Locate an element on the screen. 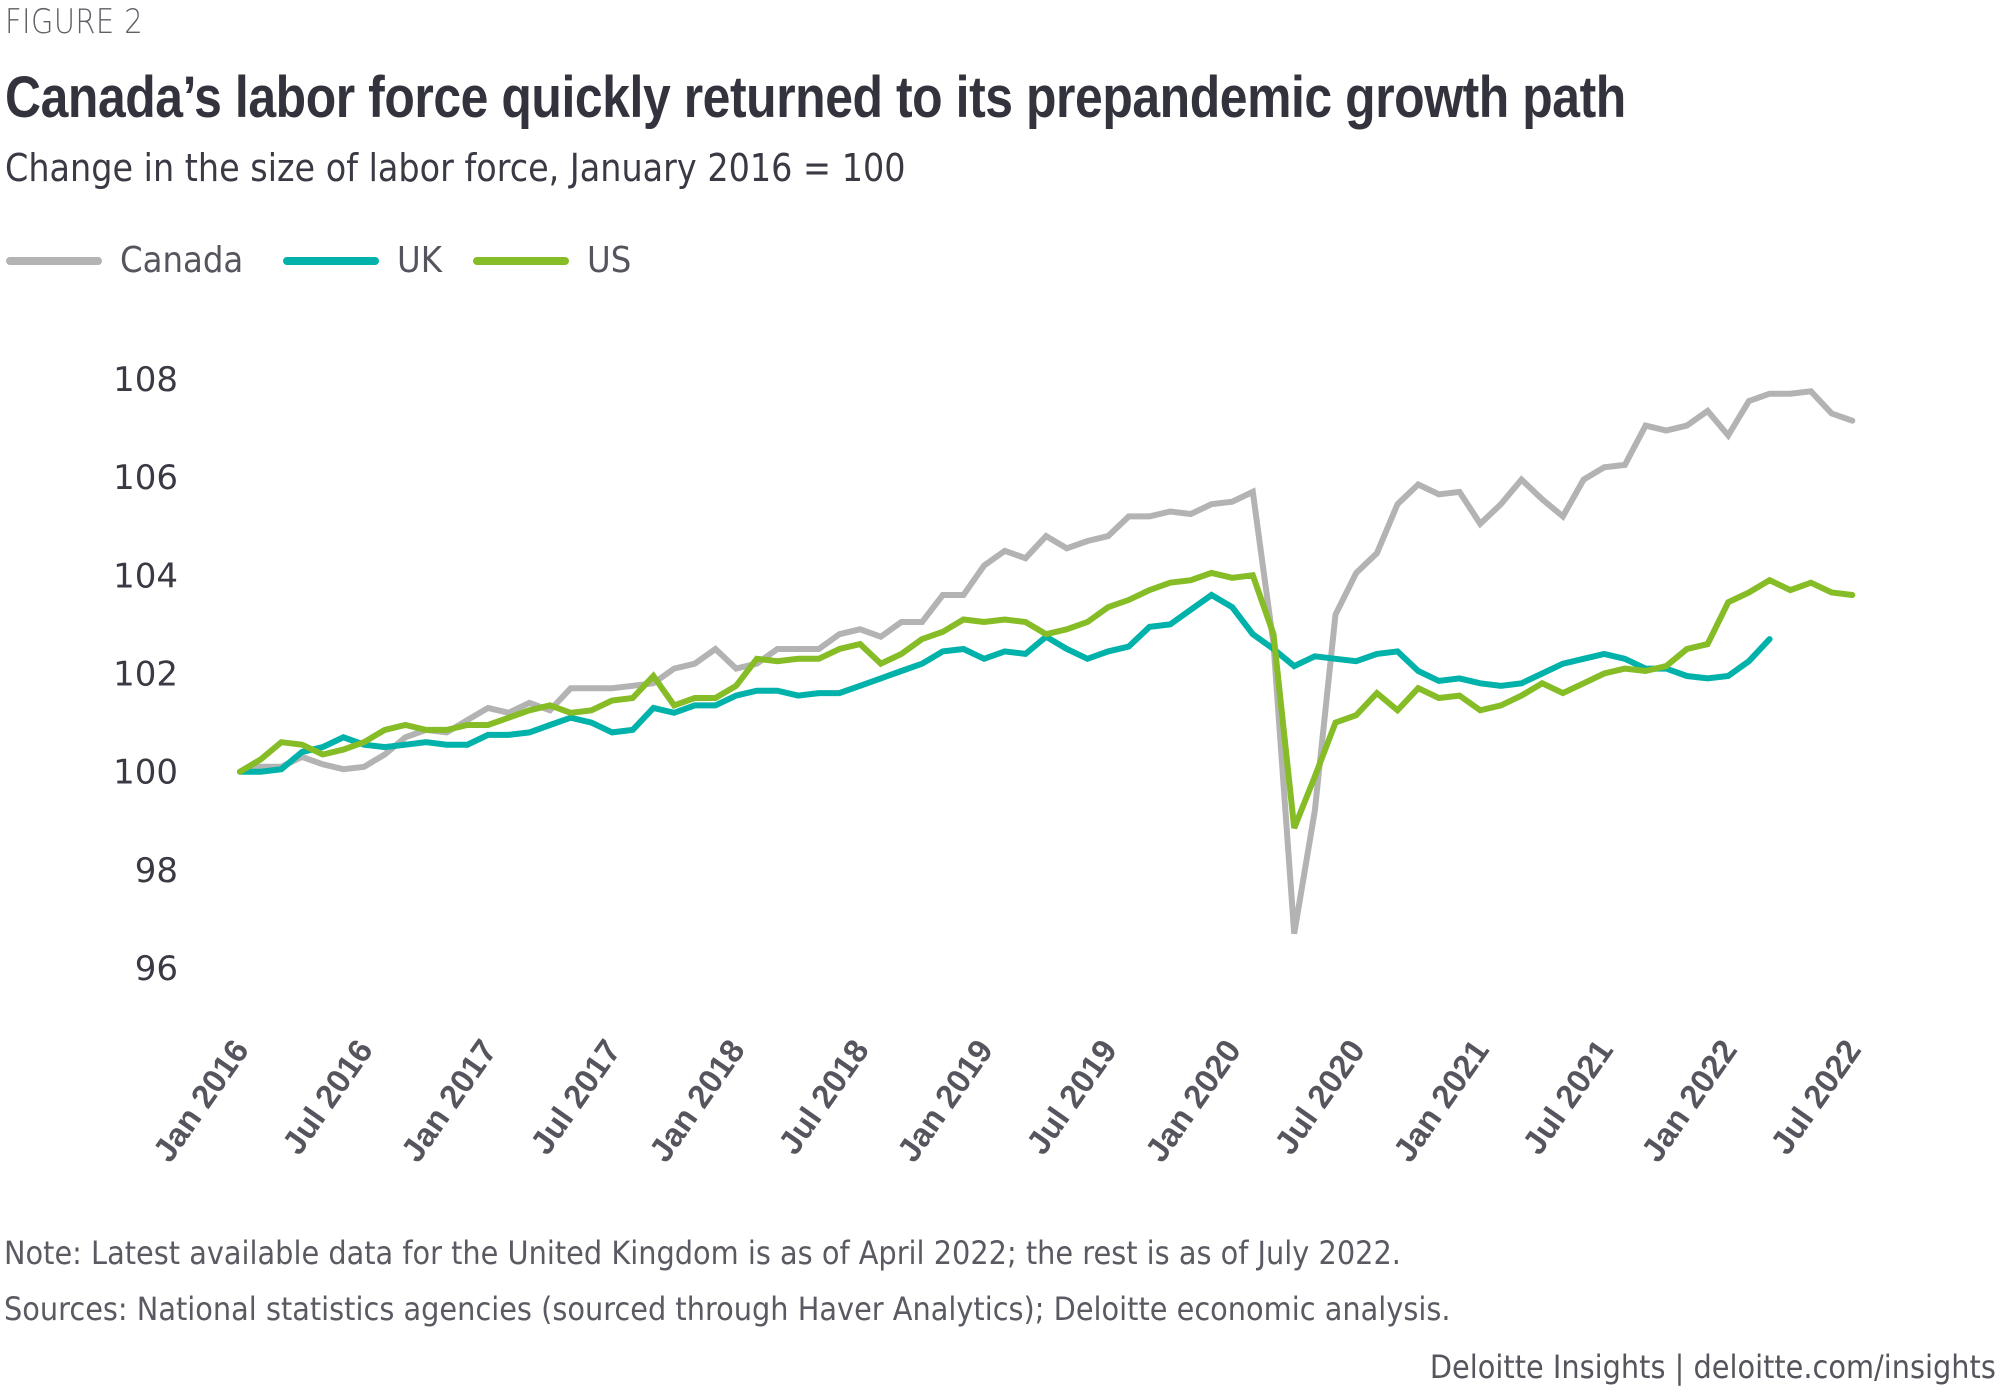  legend-swatch-us is located at coordinates (520, 260).